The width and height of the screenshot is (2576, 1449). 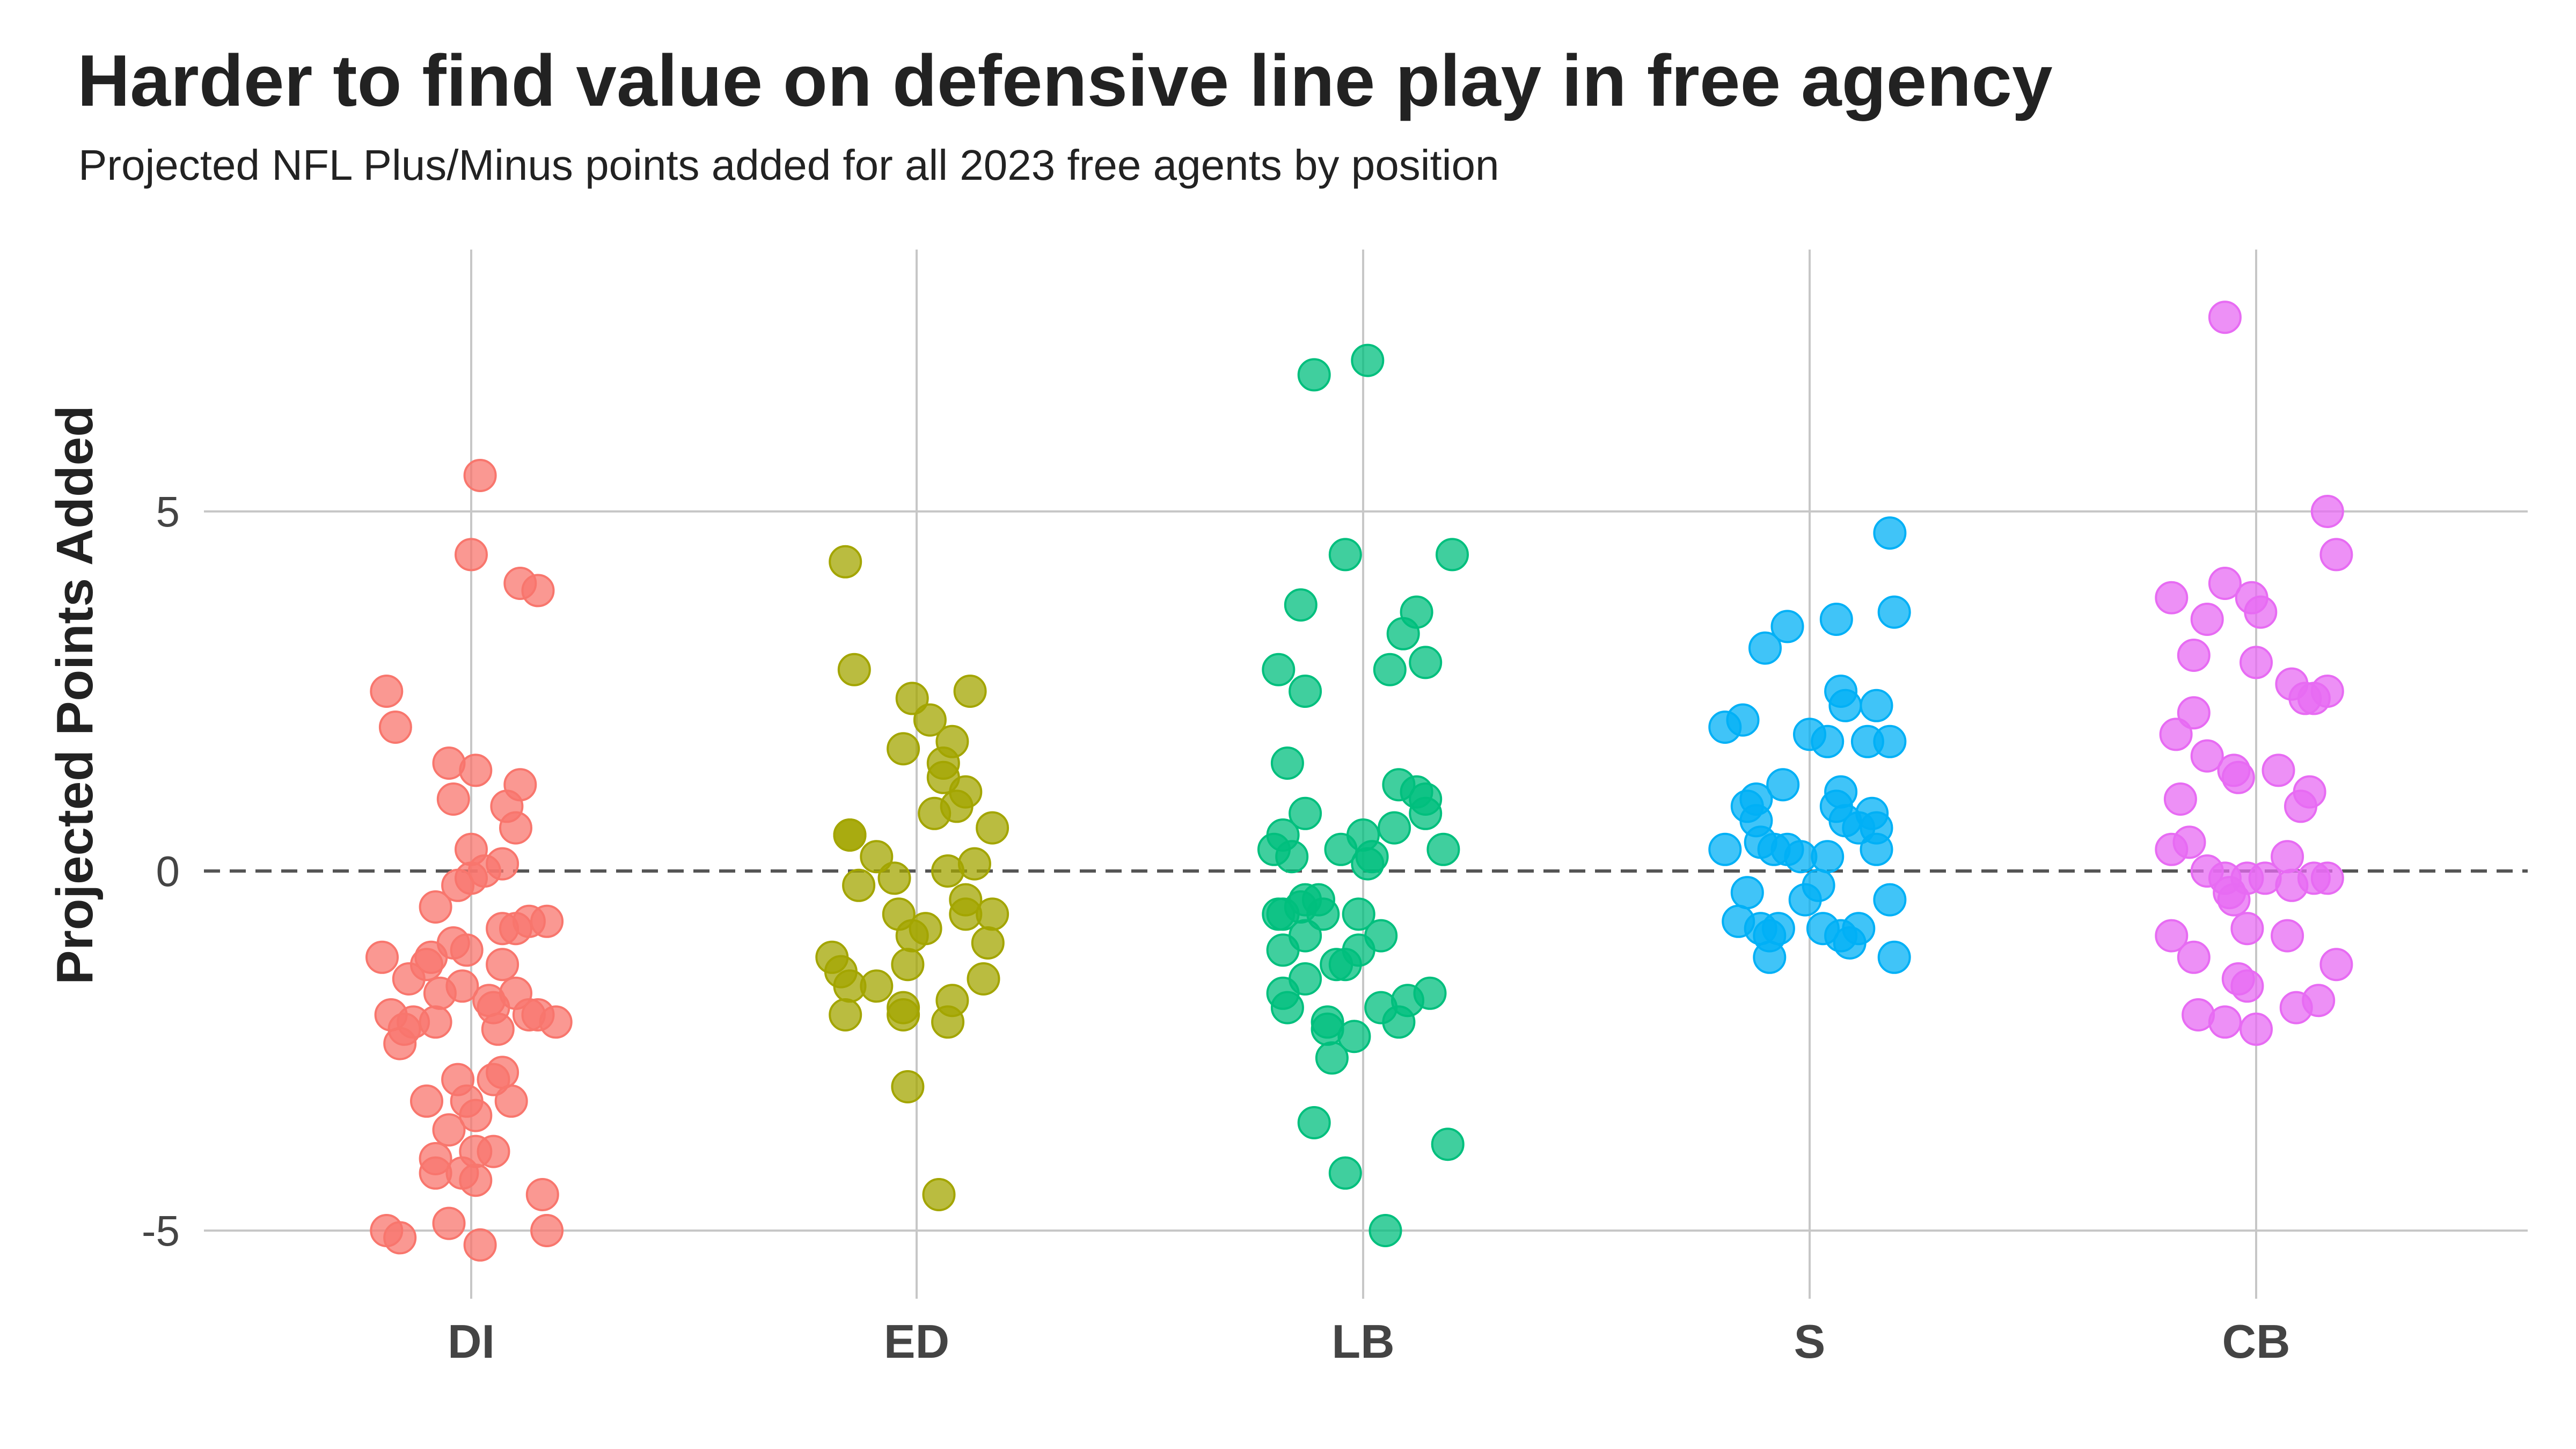 What do you see at coordinates (471, 1341) in the screenshot?
I see `x-tick-label-di: DI` at bounding box center [471, 1341].